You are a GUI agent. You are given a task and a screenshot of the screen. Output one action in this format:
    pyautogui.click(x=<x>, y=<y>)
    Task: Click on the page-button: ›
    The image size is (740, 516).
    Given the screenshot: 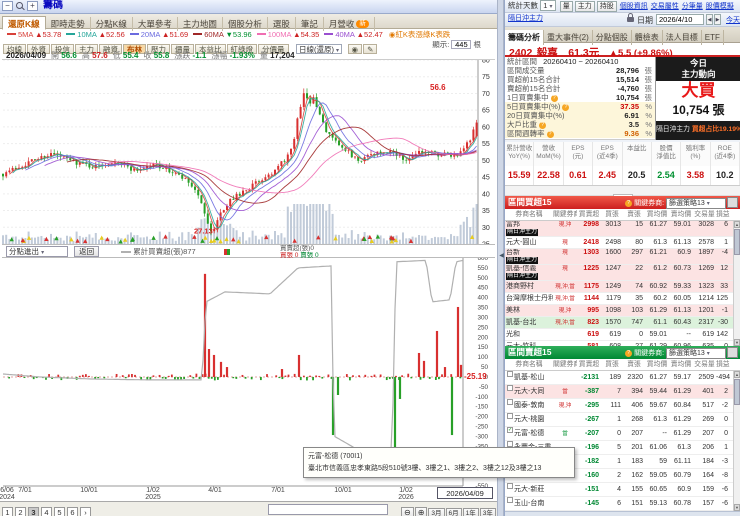 What is the action you would take?
    pyautogui.click(x=85, y=511)
    